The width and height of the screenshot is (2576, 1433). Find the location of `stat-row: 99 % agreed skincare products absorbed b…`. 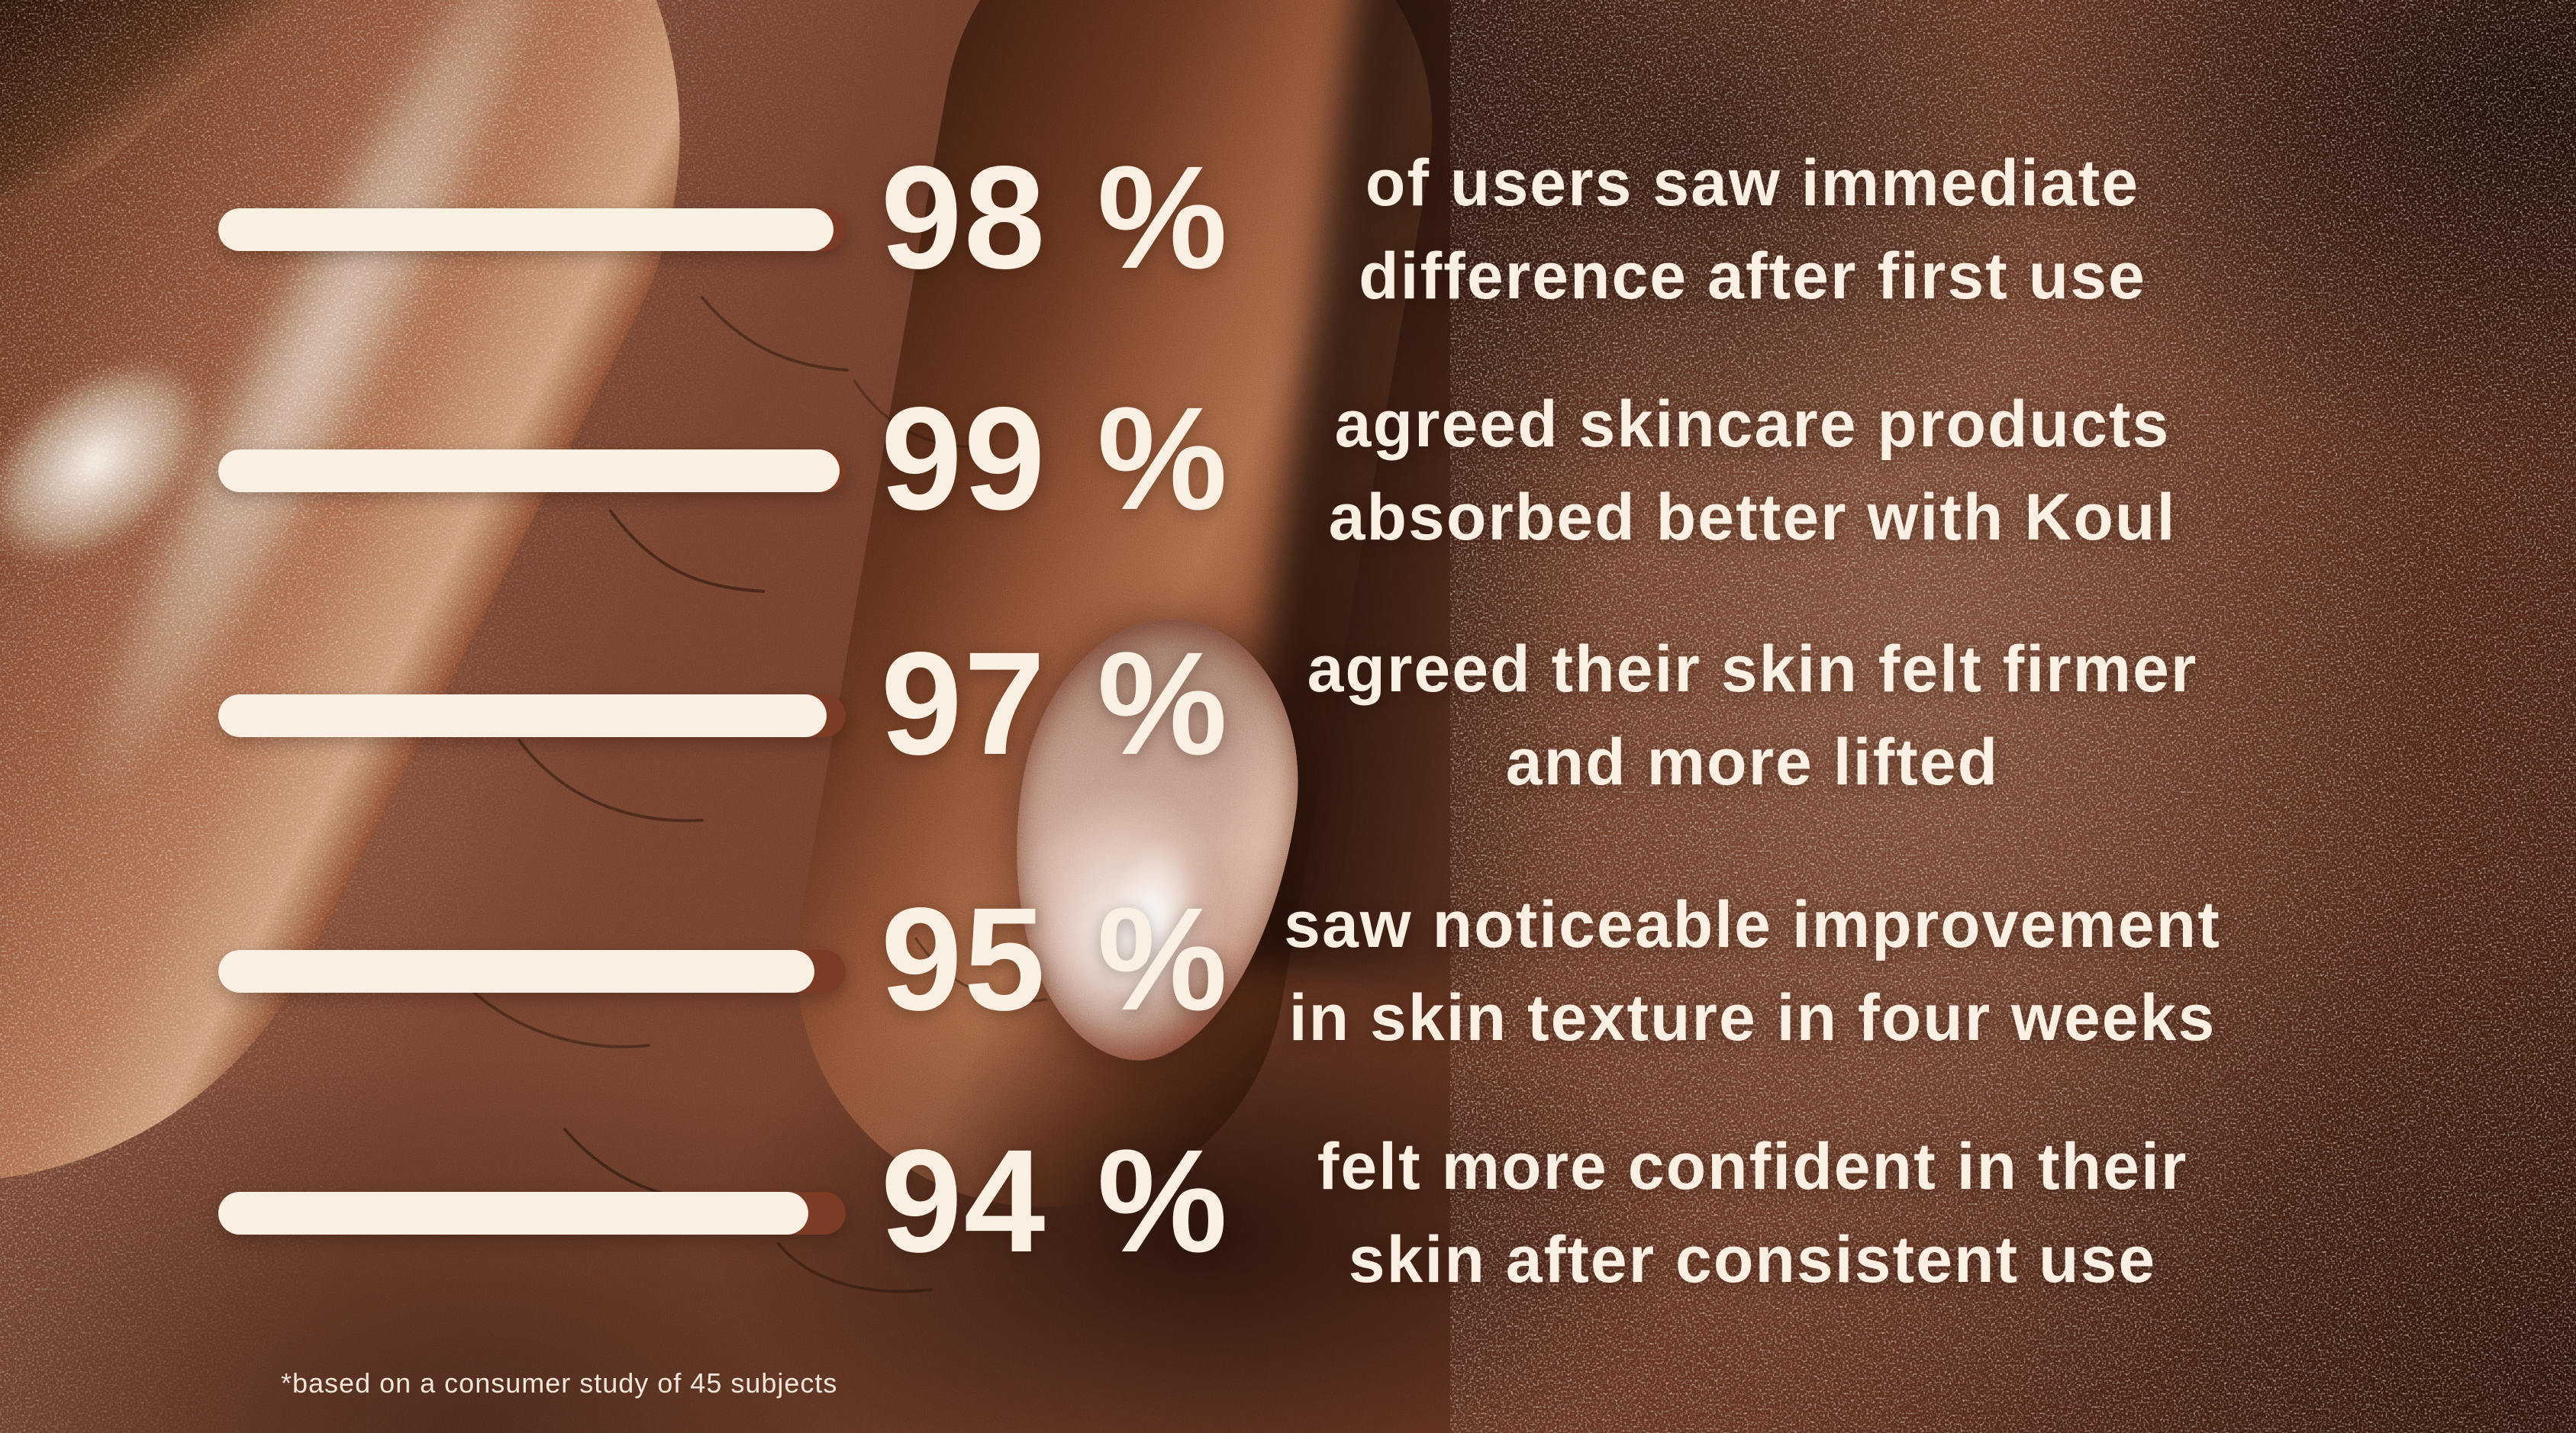

stat-row: 99 % agreed skincare products absorbed b… is located at coordinates (1229, 471).